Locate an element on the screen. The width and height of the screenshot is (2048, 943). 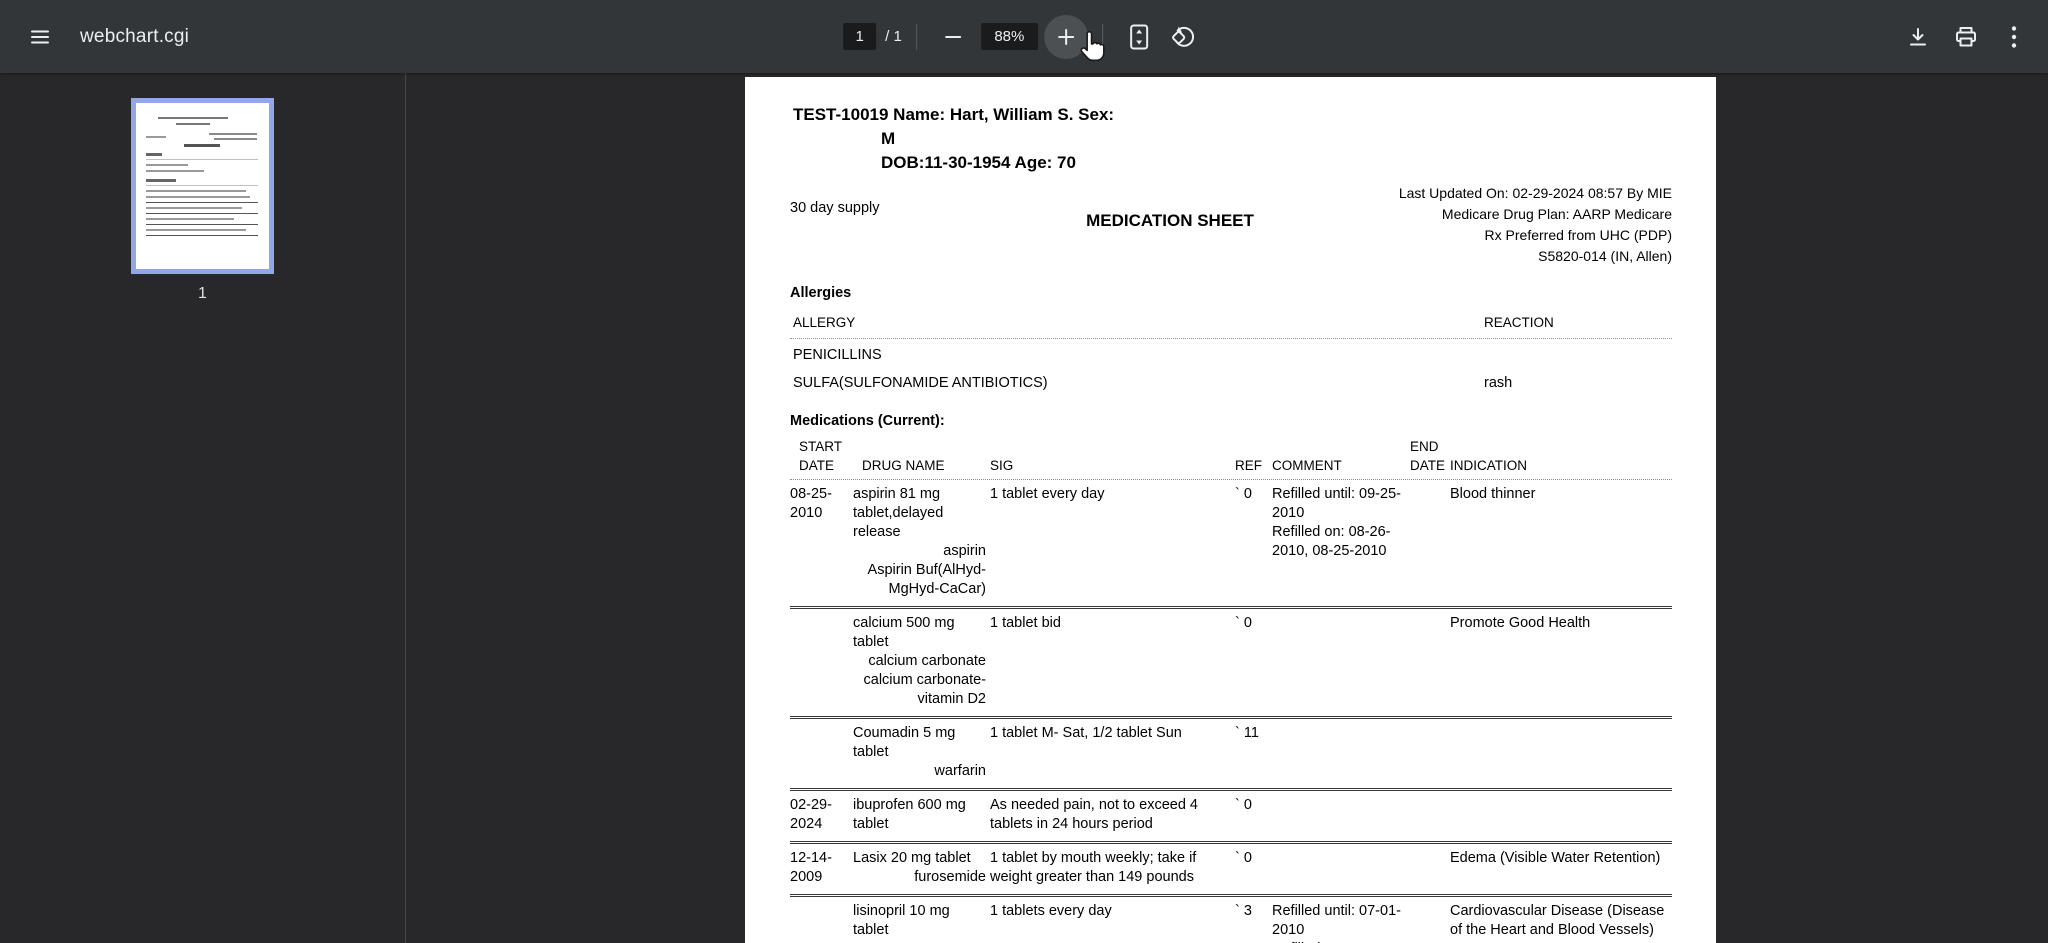
med-sig: 1 tablet every day is located at coordinates (1047, 494).